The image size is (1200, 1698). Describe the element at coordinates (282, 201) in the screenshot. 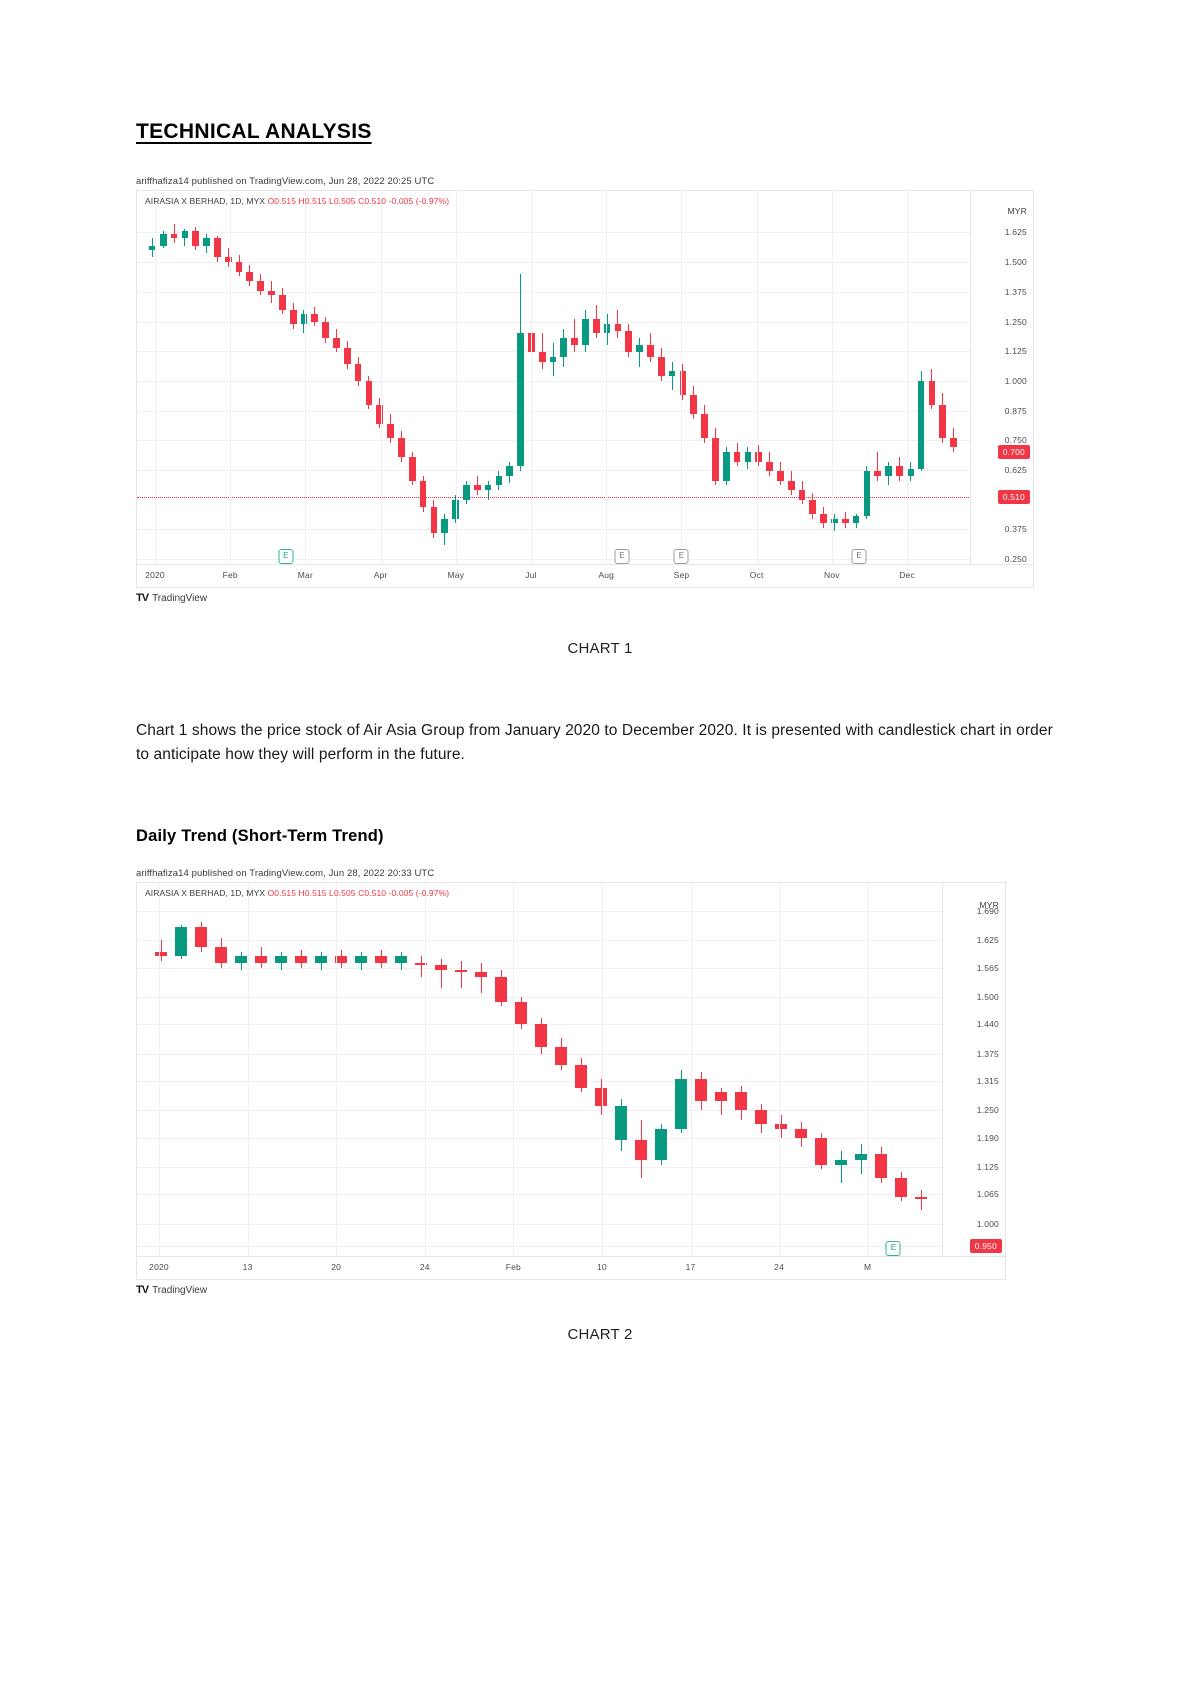

I see `chart-1-open: O0.515` at that location.